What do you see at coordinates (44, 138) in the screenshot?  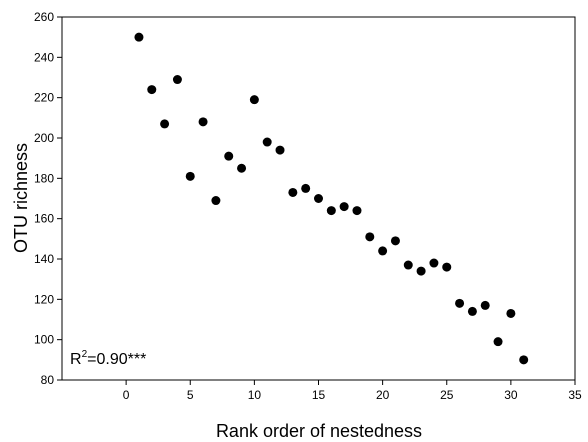 I see `y-tick-label: 200` at bounding box center [44, 138].